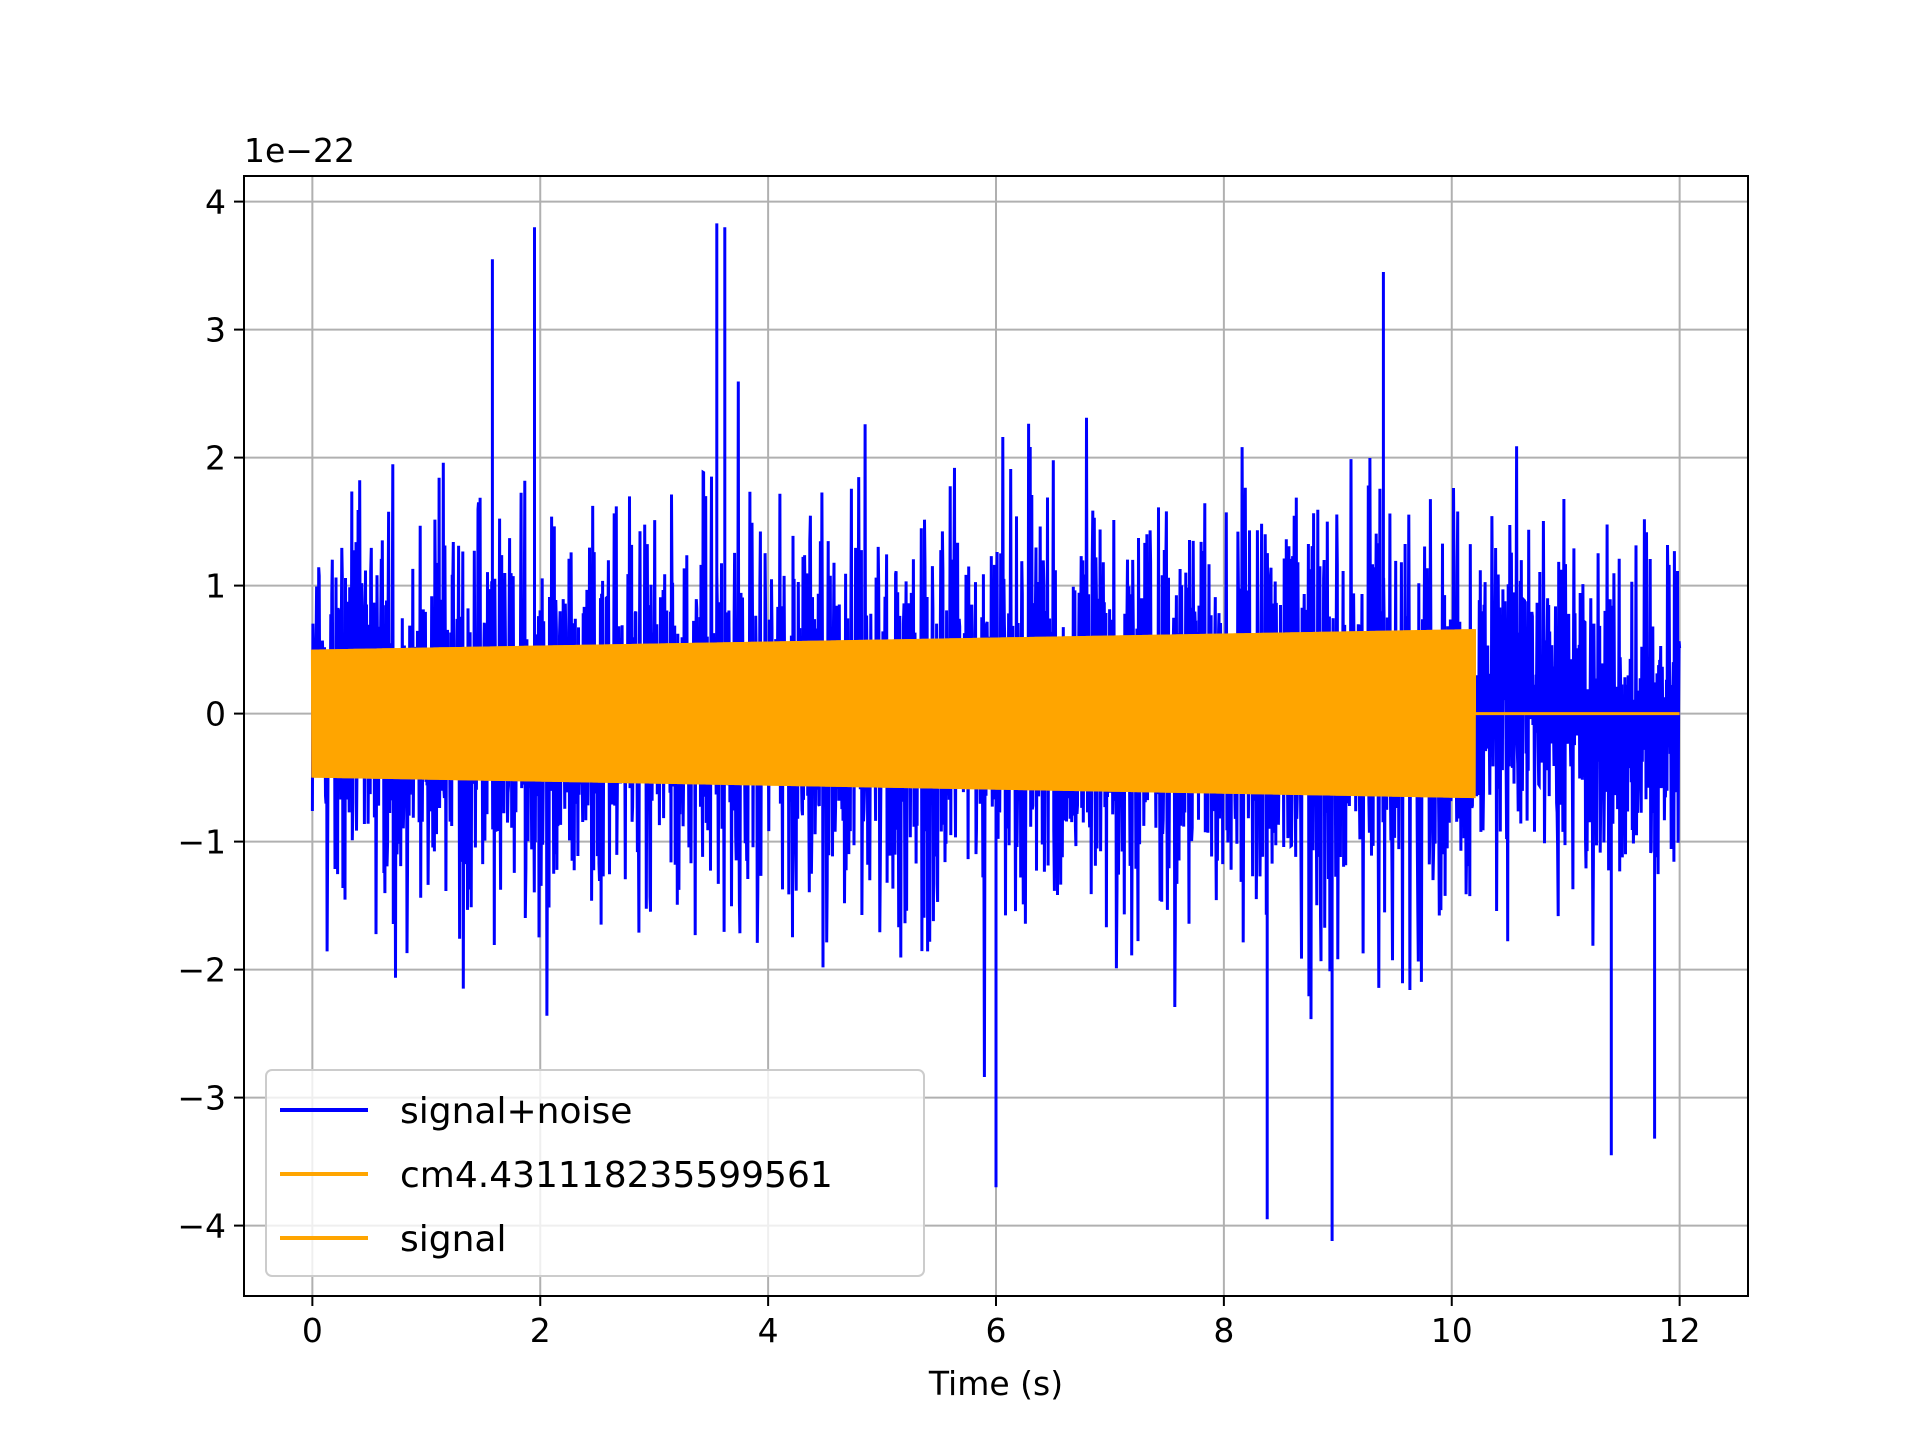  Describe the element at coordinates (1223, 1330) in the screenshot. I see `x-tick-label-4: 8` at that location.